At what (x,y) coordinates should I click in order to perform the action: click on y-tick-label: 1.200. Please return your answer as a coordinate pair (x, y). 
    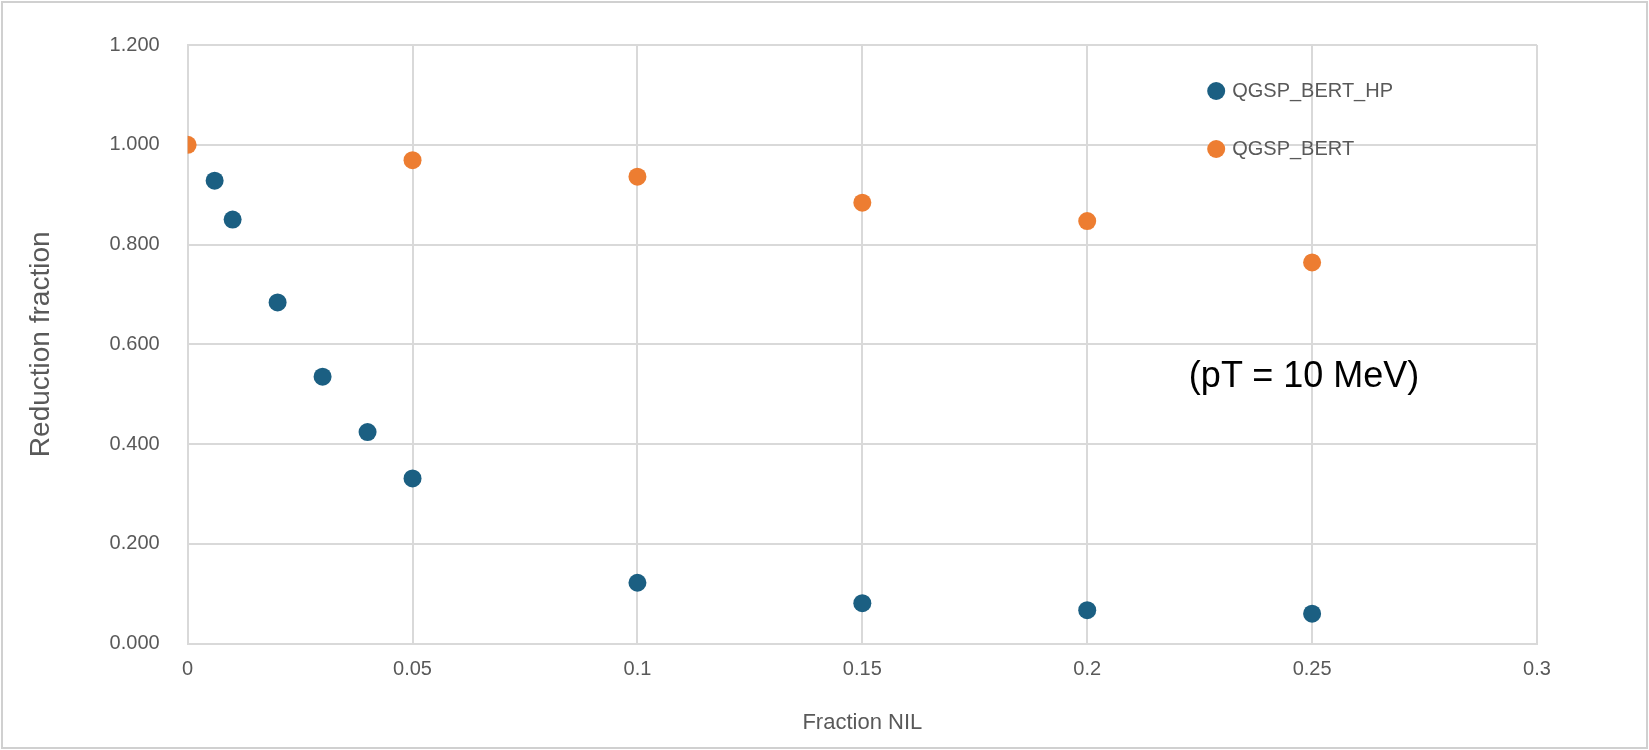
    Looking at the image, I should click on (134, 43).